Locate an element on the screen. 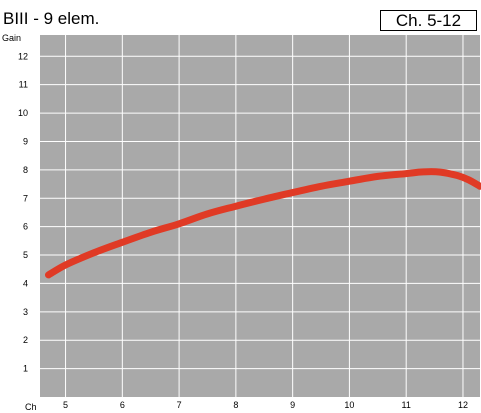 The height and width of the screenshot is (413, 481). x-tick-label: 6 is located at coordinates (122, 405).